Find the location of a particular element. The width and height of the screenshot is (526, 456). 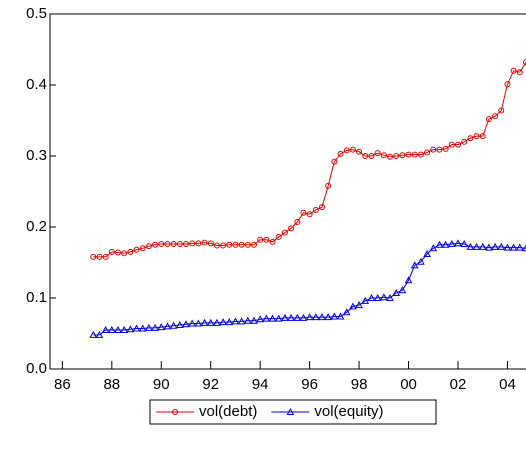

y-tick-label: 0.0 is located at coordinates (36, 368).